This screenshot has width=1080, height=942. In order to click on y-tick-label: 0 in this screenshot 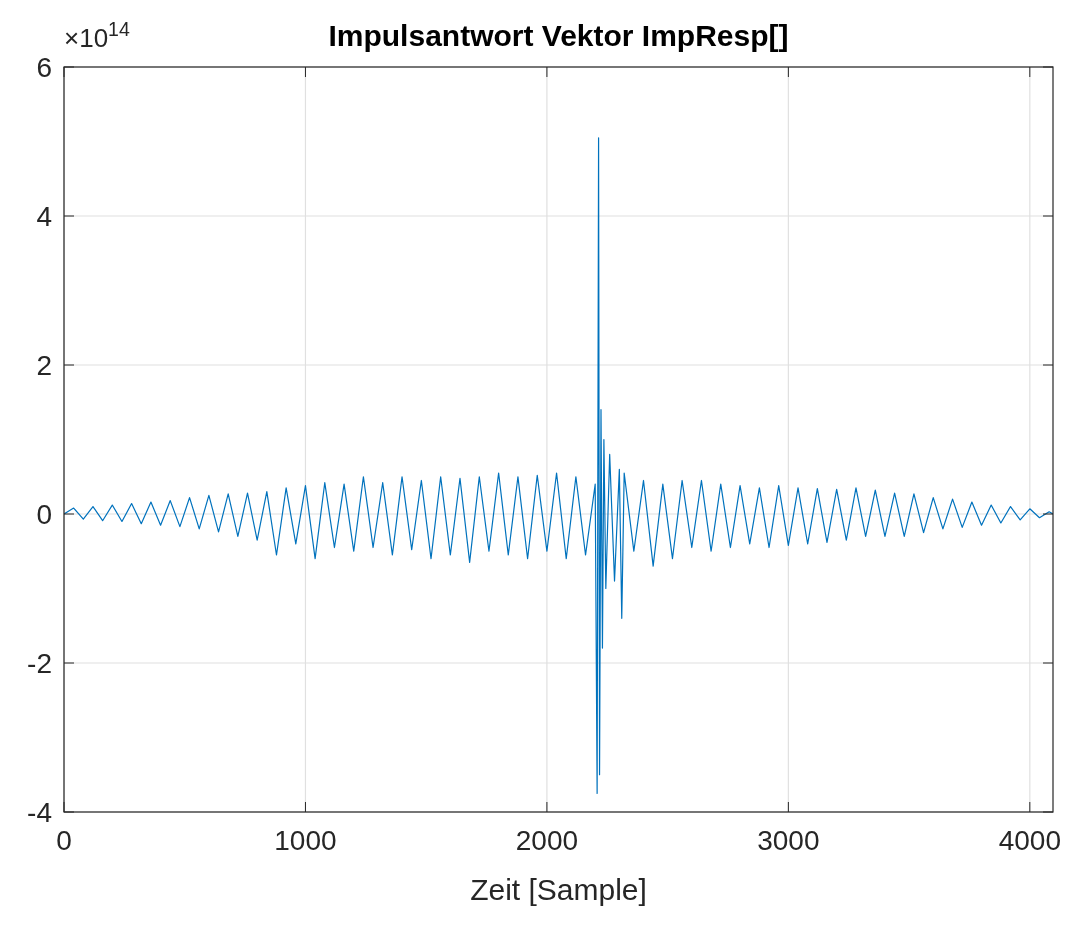, I will do `click(44, 514)`.